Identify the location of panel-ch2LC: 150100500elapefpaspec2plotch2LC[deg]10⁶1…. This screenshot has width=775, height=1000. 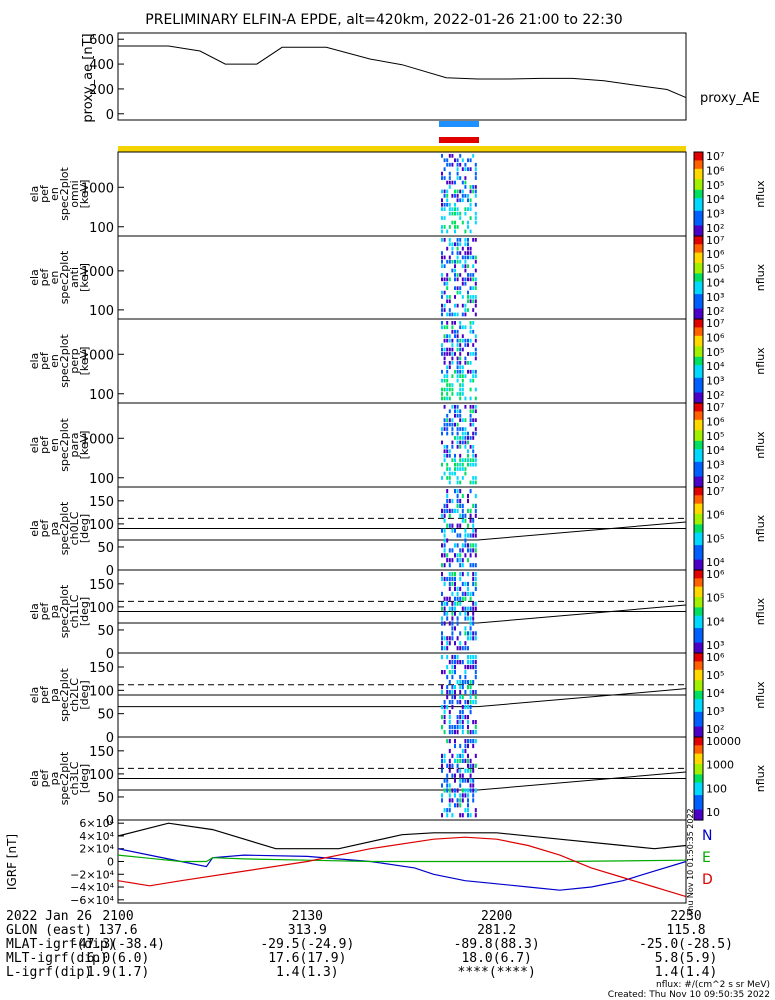
(397, 698).